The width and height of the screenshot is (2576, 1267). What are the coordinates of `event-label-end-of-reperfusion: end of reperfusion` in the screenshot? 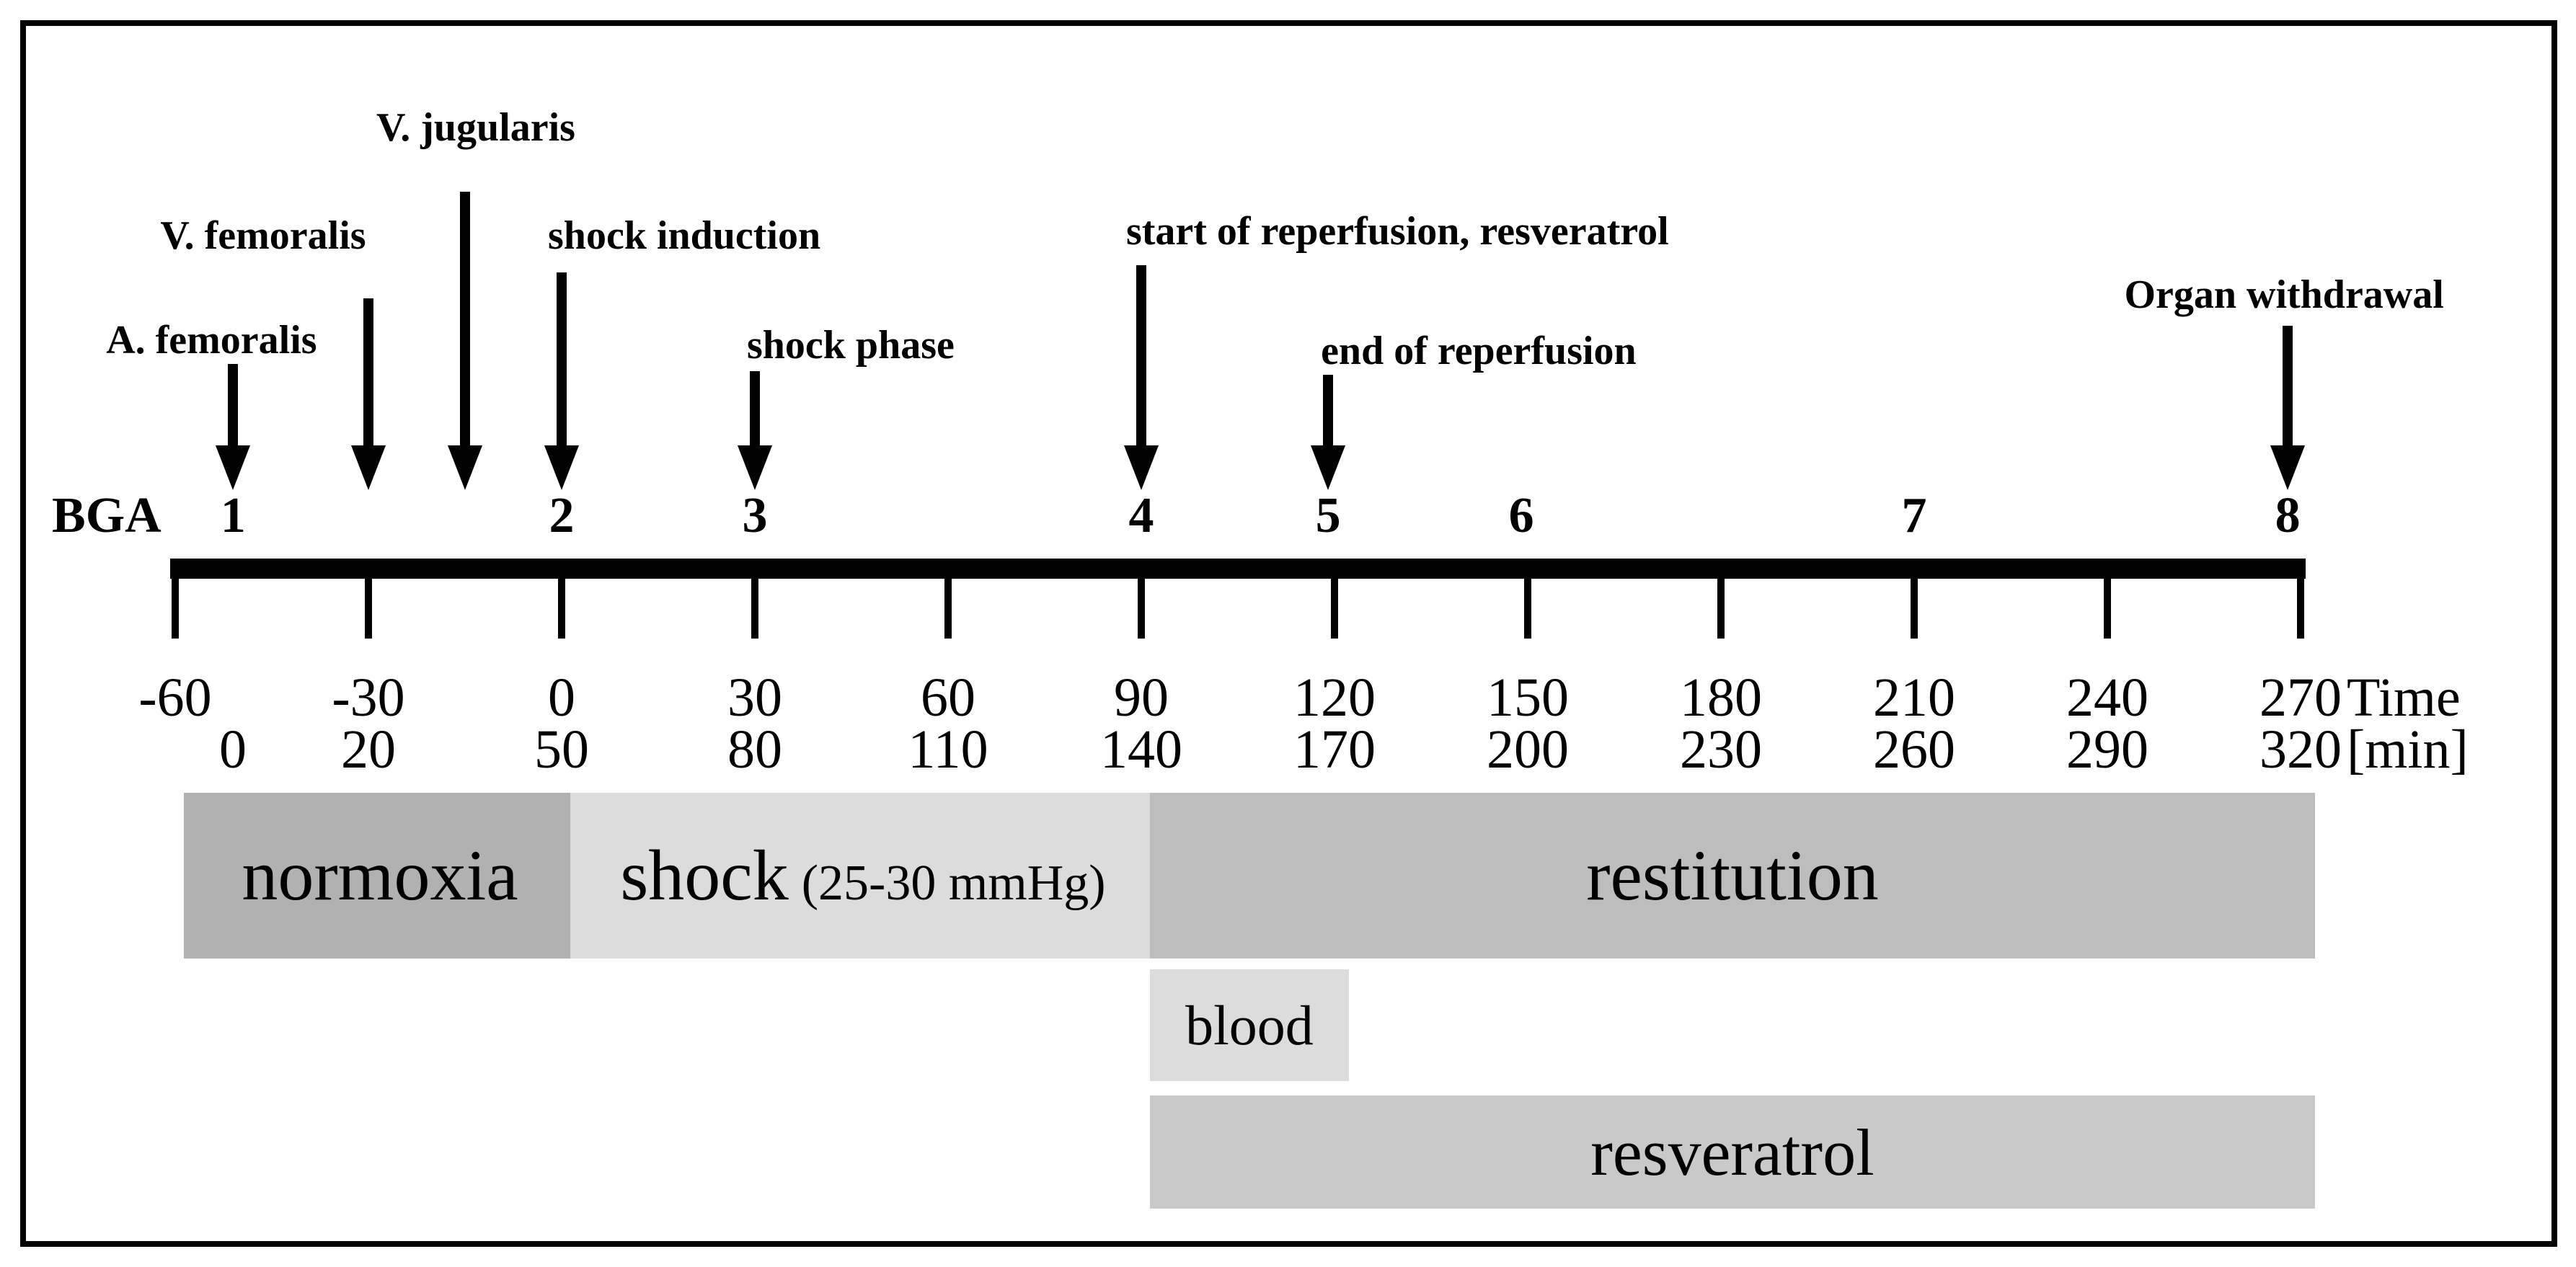 It's located at (1479, 351).